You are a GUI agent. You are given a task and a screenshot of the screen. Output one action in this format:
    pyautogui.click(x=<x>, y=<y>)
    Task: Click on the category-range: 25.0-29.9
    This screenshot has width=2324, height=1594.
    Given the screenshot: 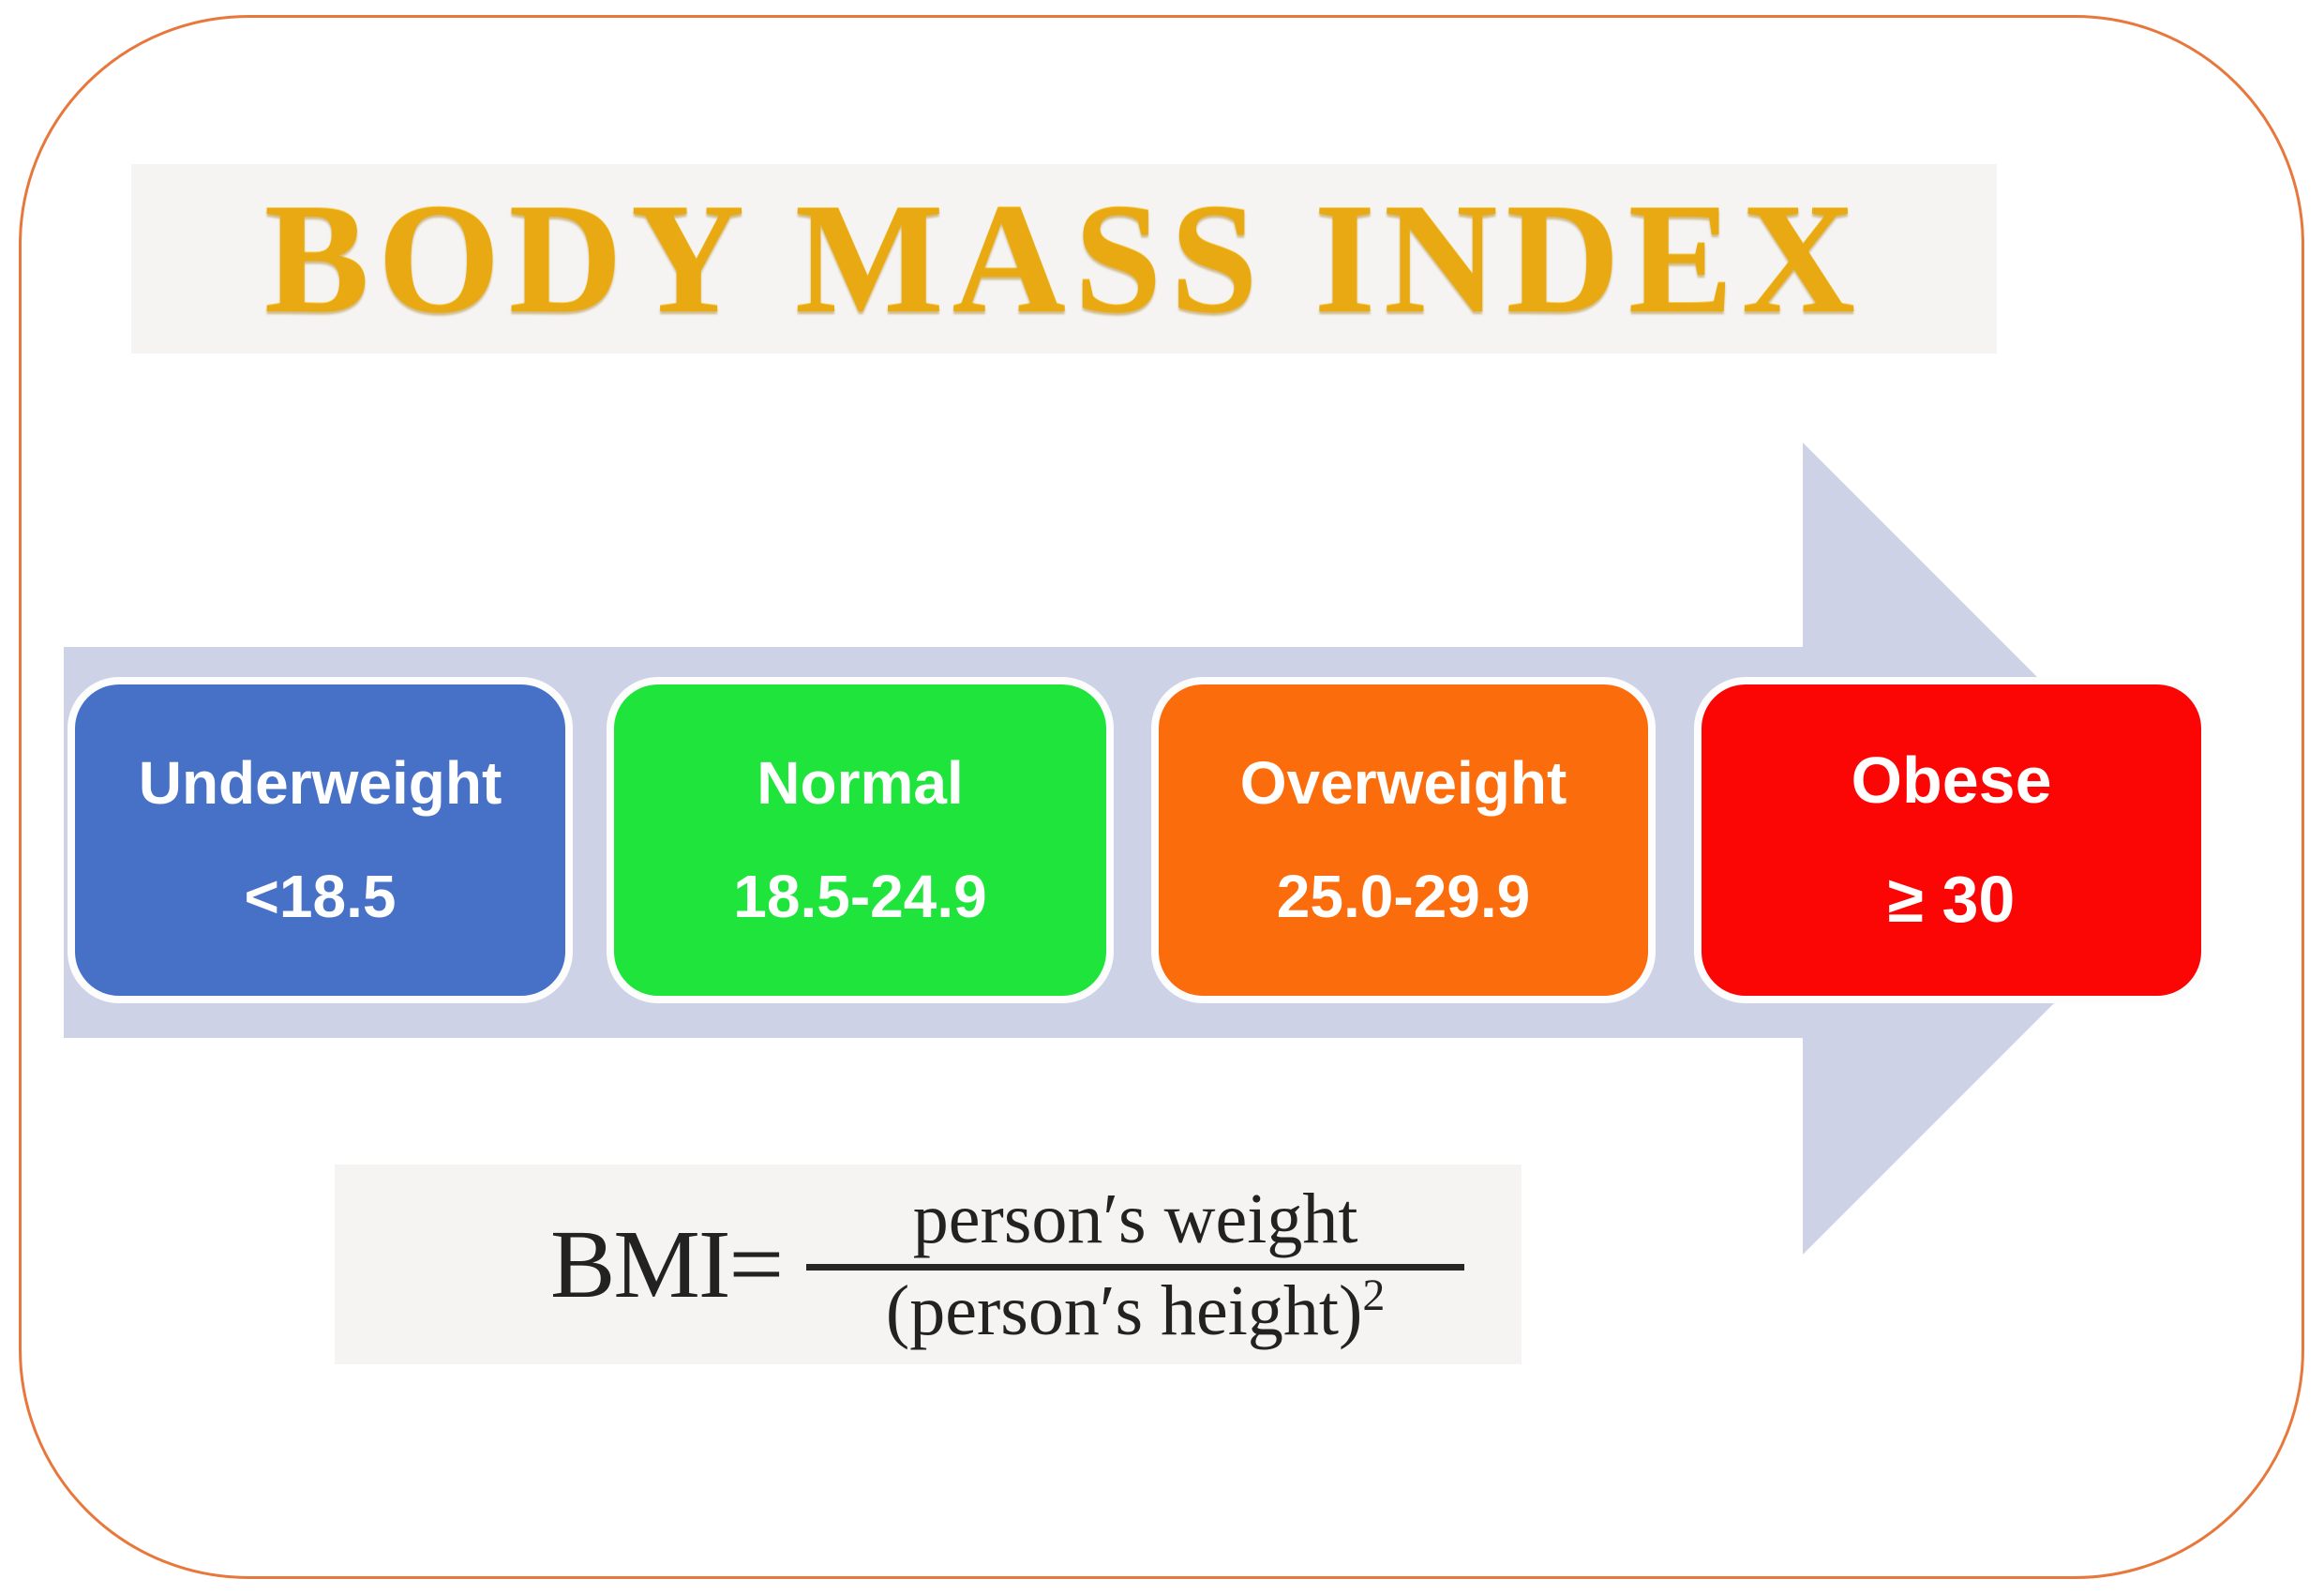 What is the action you would take?
    pyautogui.click(x=1403, y=896)
    